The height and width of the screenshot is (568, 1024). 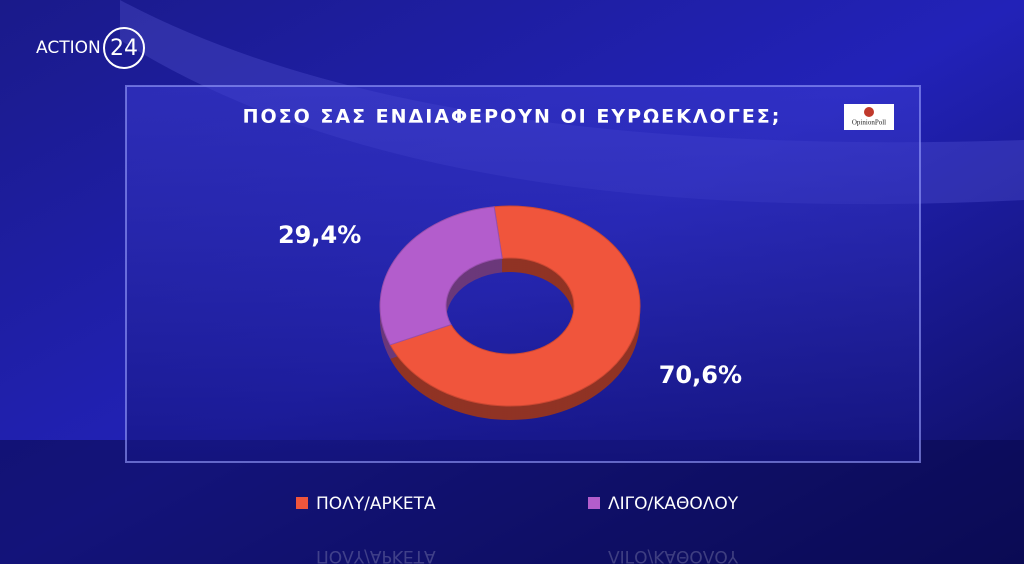 I want to click on channel-logo-ring, so click(x=124, y=48).